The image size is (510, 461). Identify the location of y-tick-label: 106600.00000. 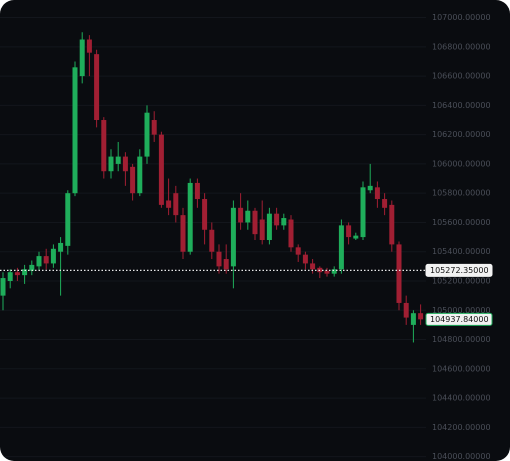
(461, 76).